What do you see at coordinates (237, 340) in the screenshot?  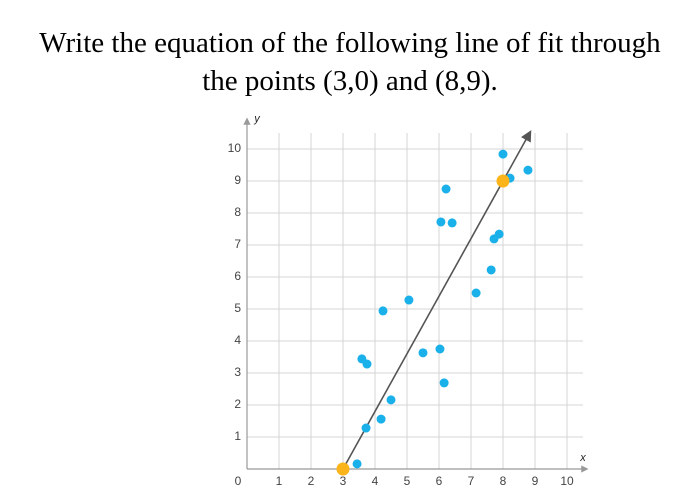 I see `y-tick-label: 4` at bounding box center [237, 340].